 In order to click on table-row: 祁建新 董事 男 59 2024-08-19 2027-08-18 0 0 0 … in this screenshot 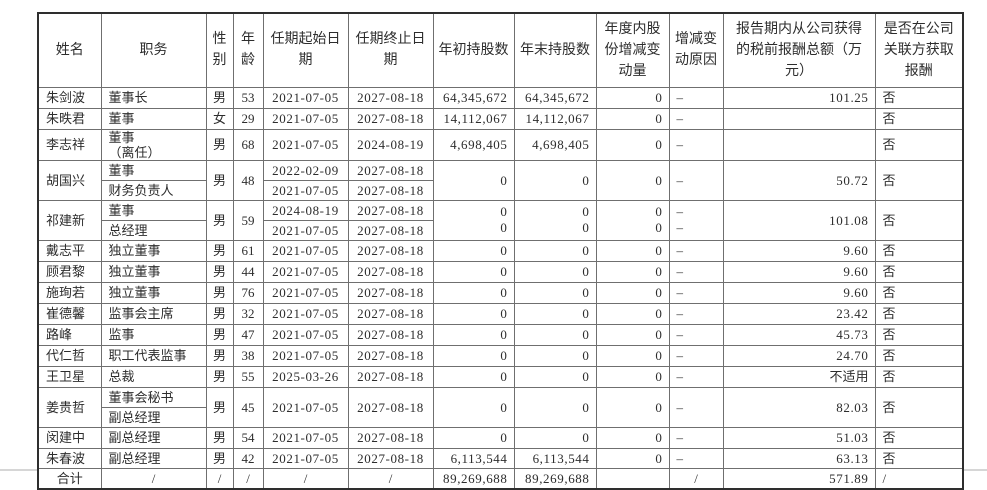, I will do `click(500, 220)`.